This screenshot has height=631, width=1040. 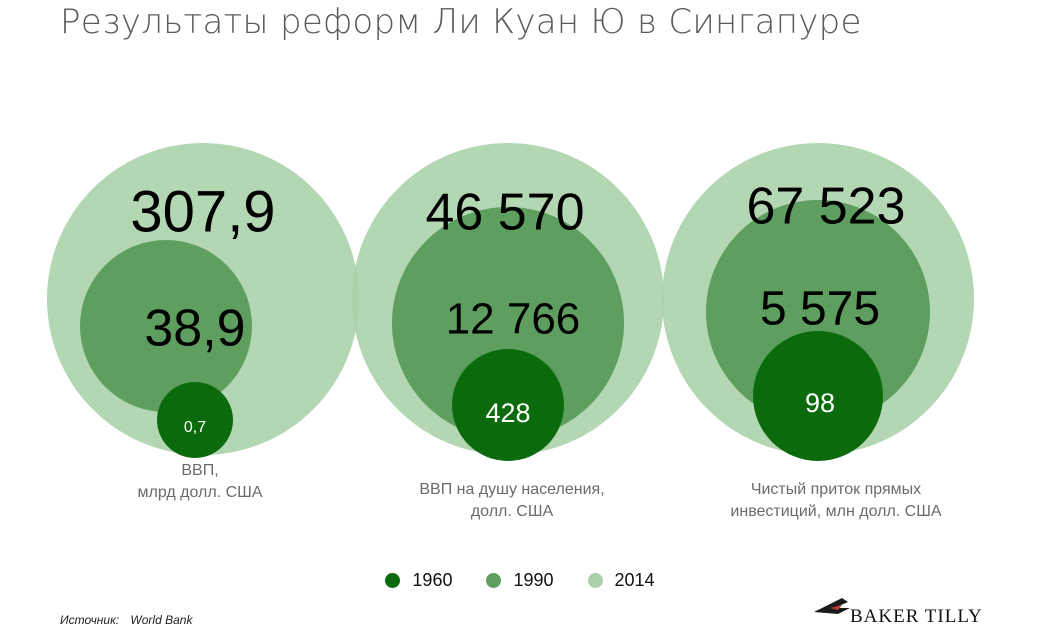 I want to click on baker-tilly-logo: BAKER TILLY, so click(x=897, y=608).